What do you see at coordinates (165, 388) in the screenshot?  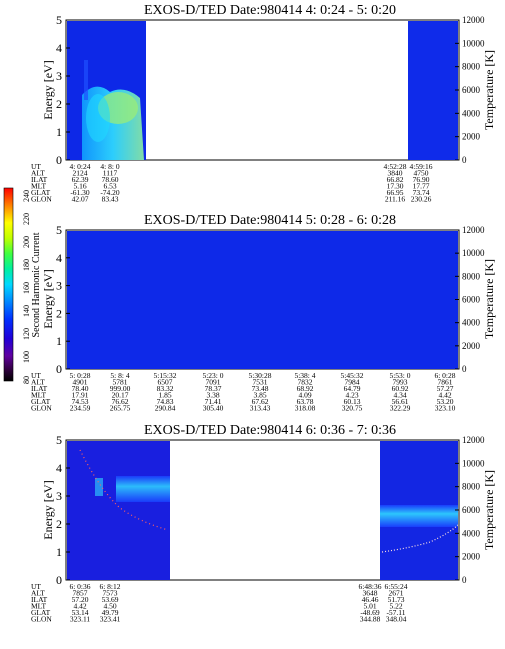 I see `panel-2-table-cell: 83.32` at bounding box center [165, 388].